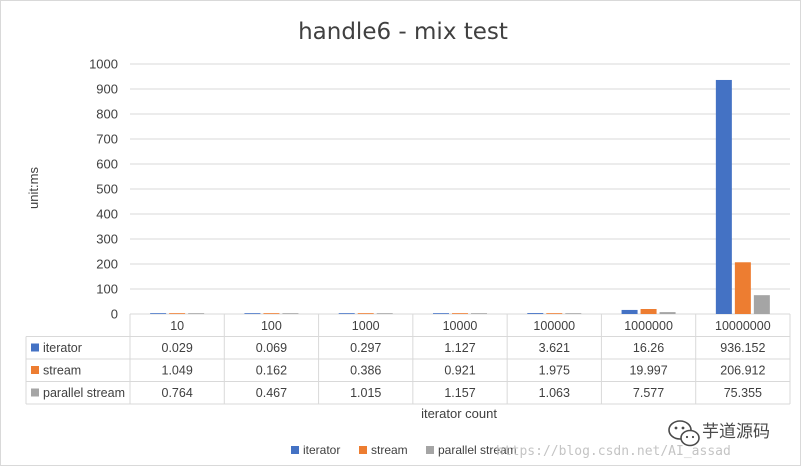 The height and width of the screenshot is (467, 802). Describe the element at coordinates (103, 64) in the screenshot. I see `y-tick-label: 1000` at that location.